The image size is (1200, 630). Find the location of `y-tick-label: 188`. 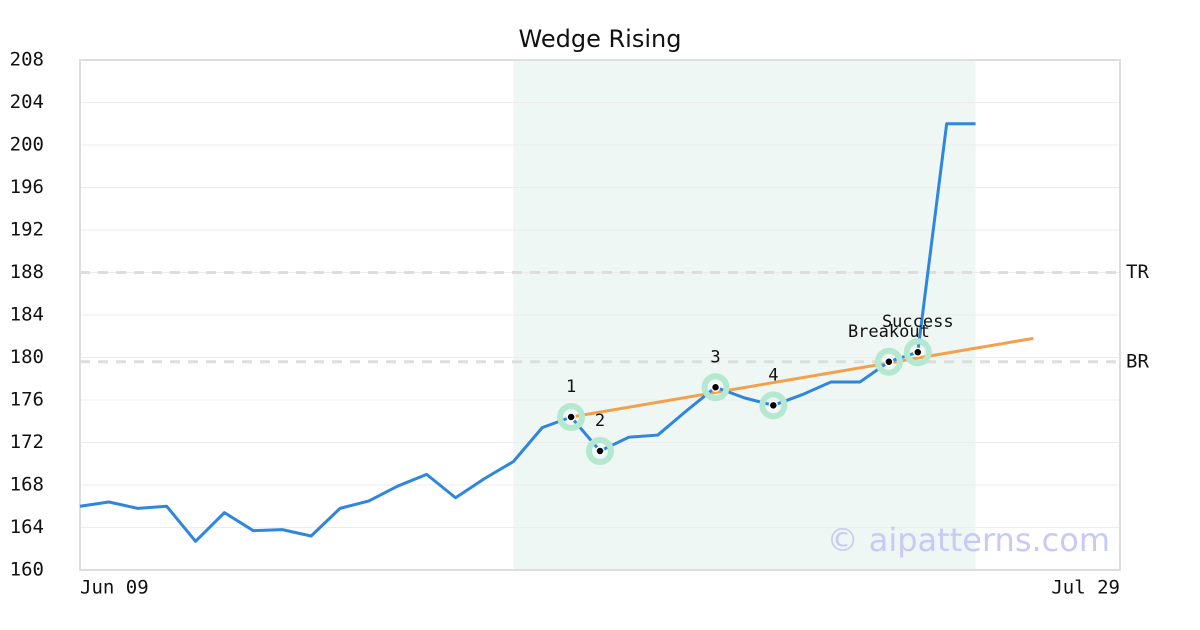

y-tick-label: 188 is located at coordinates (27, 272).